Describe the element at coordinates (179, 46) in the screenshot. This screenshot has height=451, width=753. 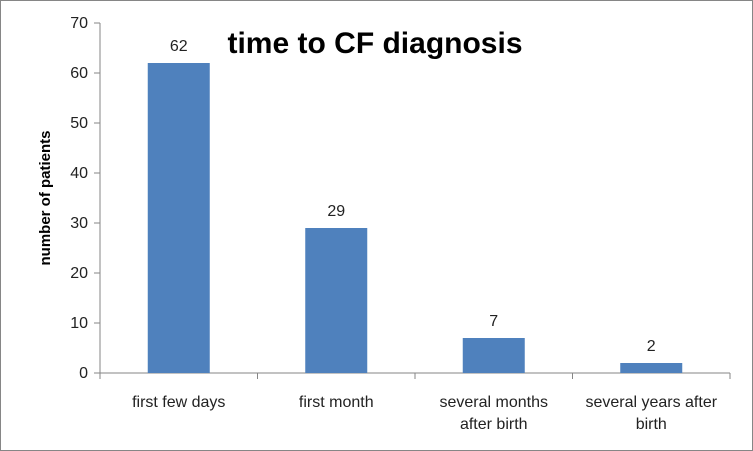
I see `data-label: 62` at that location.